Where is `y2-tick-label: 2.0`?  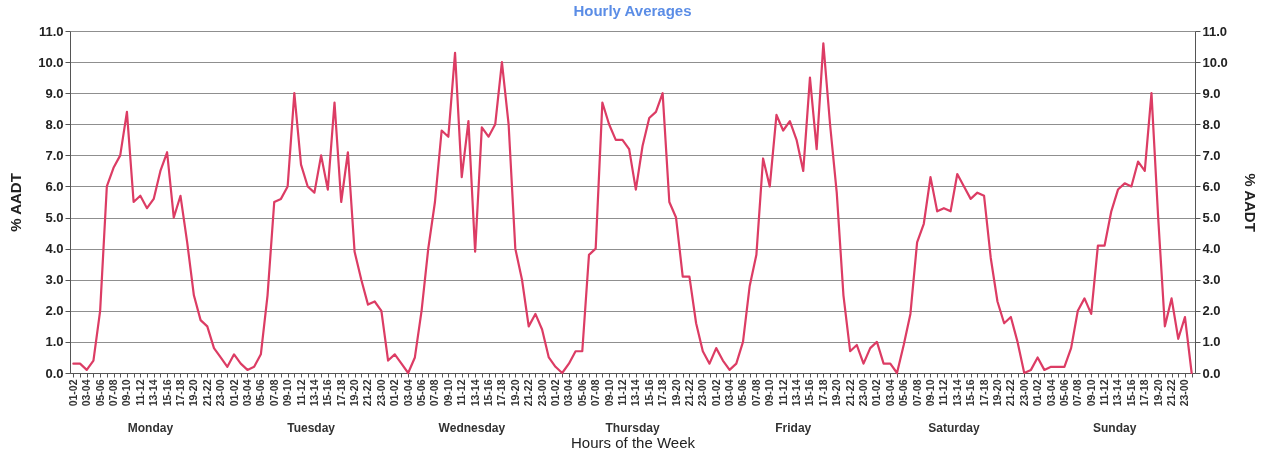
y2-tick-label: 2.0 is located at coordinates (1211, 311).